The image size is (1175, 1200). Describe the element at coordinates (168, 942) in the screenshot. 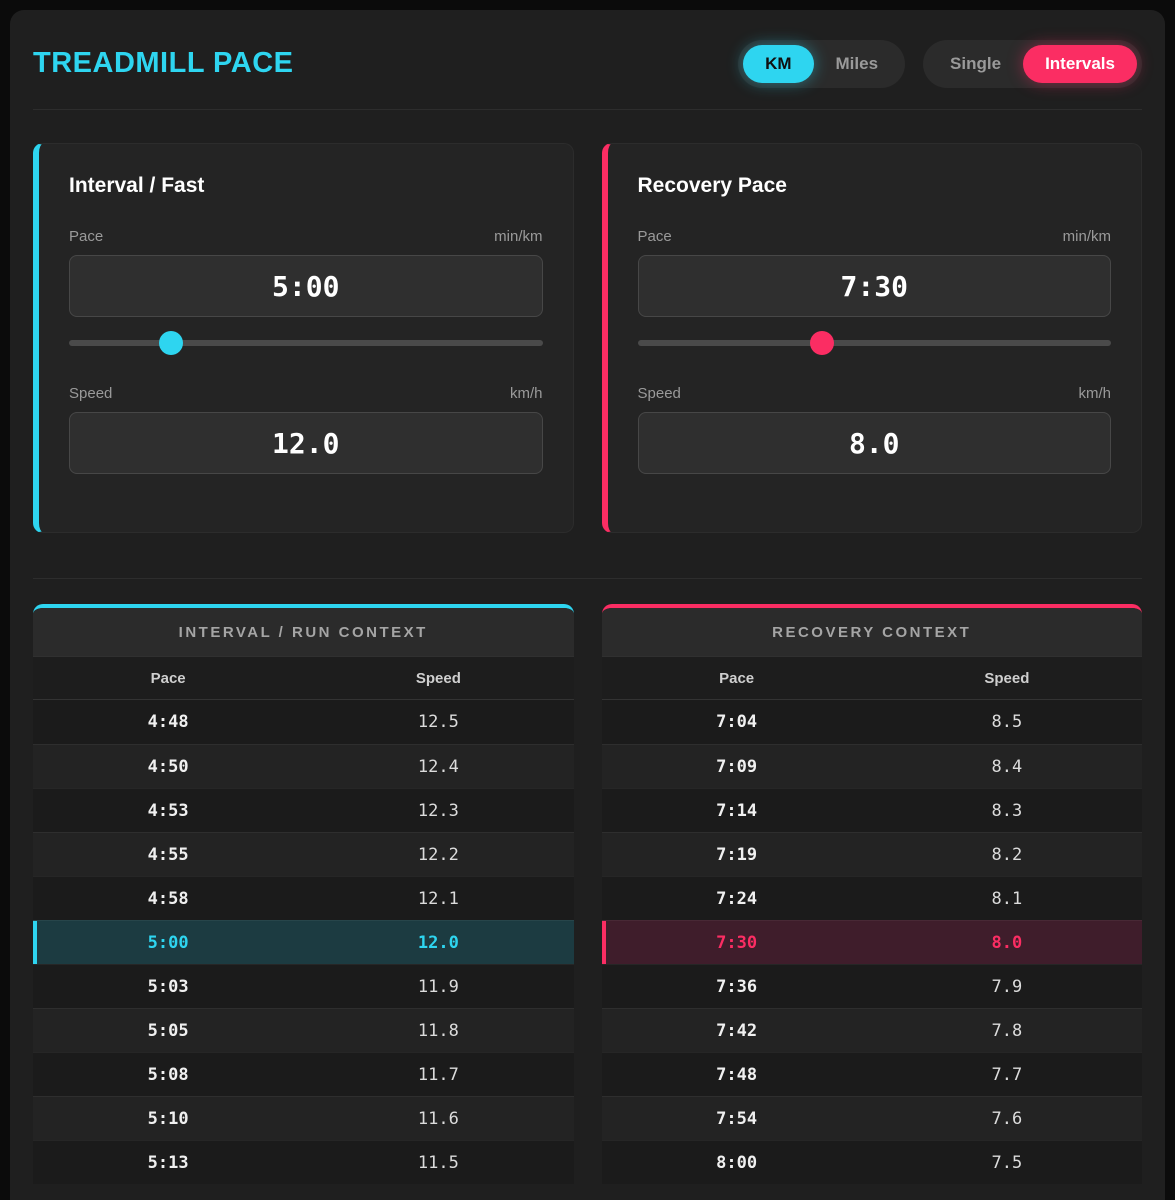

I see `pace-cell: 5:00` at that location.